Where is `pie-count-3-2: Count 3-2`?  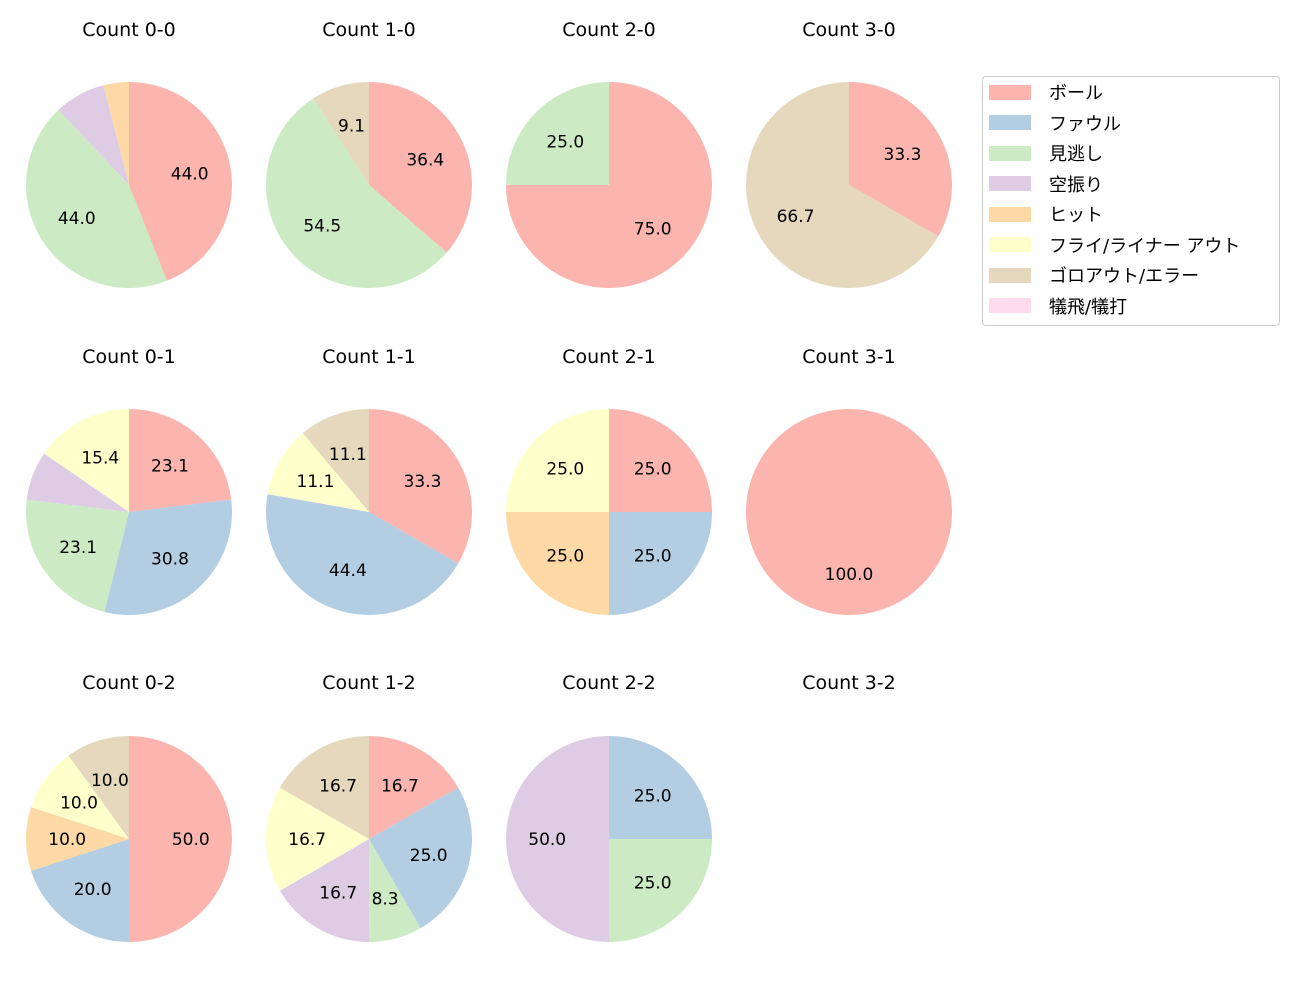 pie-count-3-2: Count 3-2 is located at coordinates (849, 683).